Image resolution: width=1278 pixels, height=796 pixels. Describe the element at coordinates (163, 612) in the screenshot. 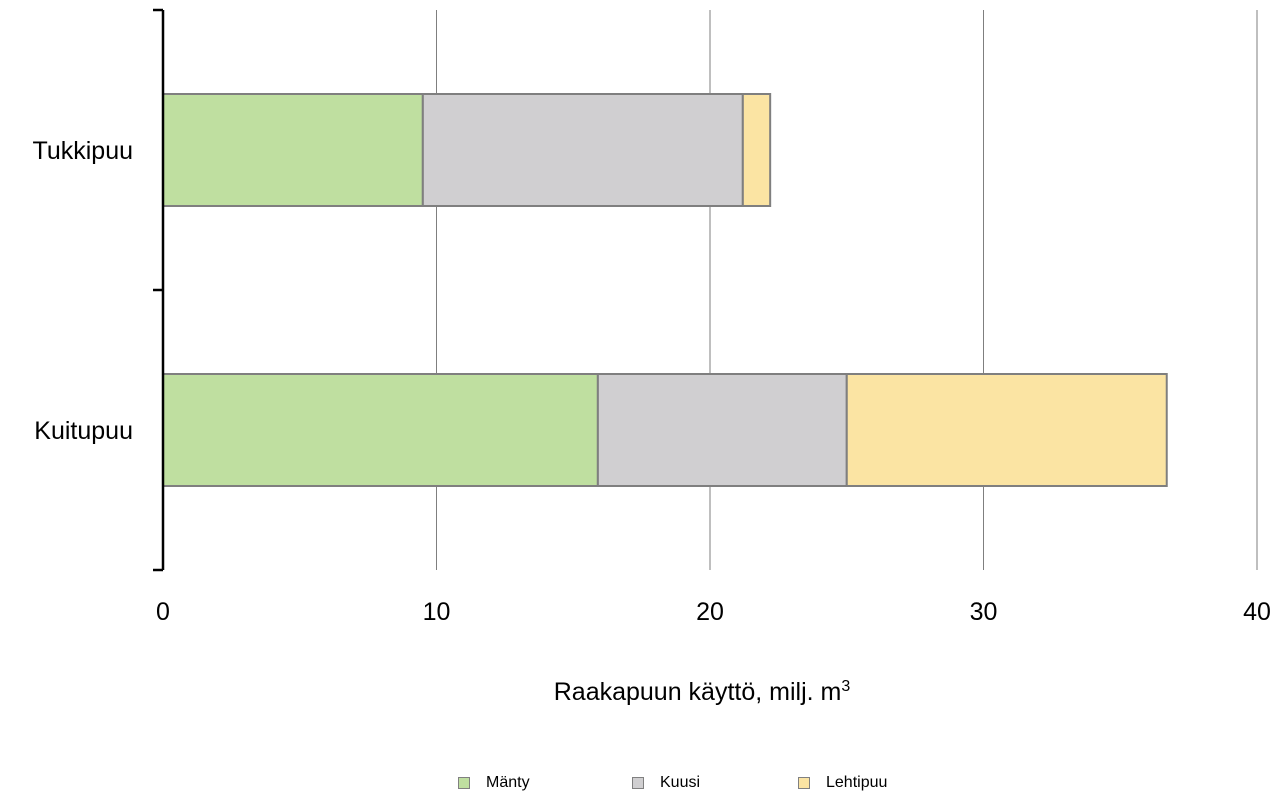

I see `x-tick-label: 0` at that location.